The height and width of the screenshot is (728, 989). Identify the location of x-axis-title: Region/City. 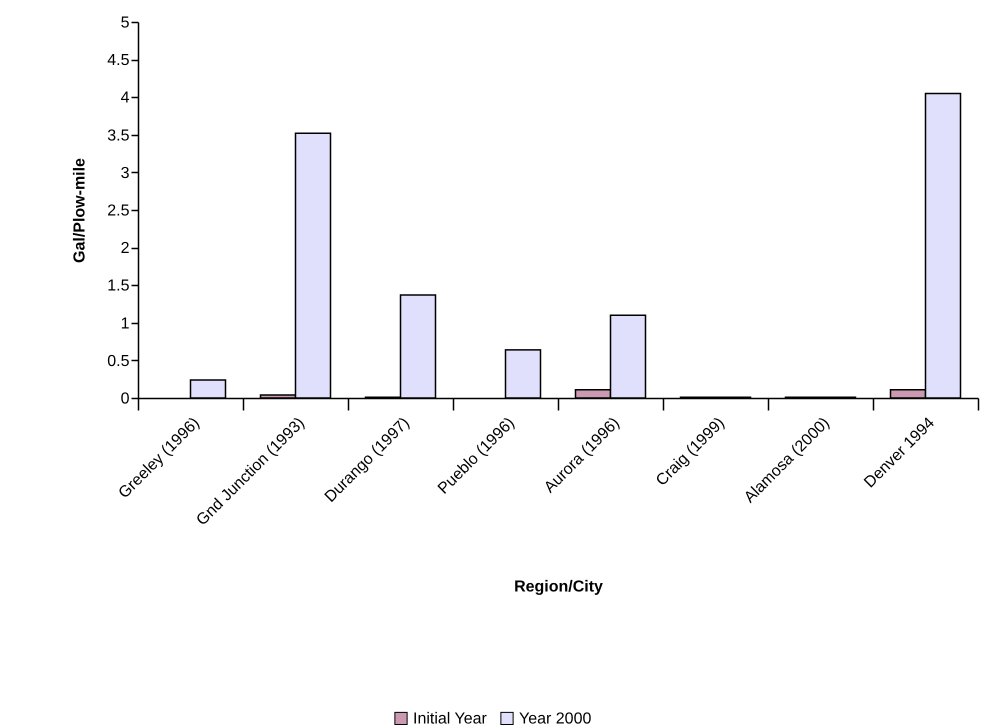
(559, 587).